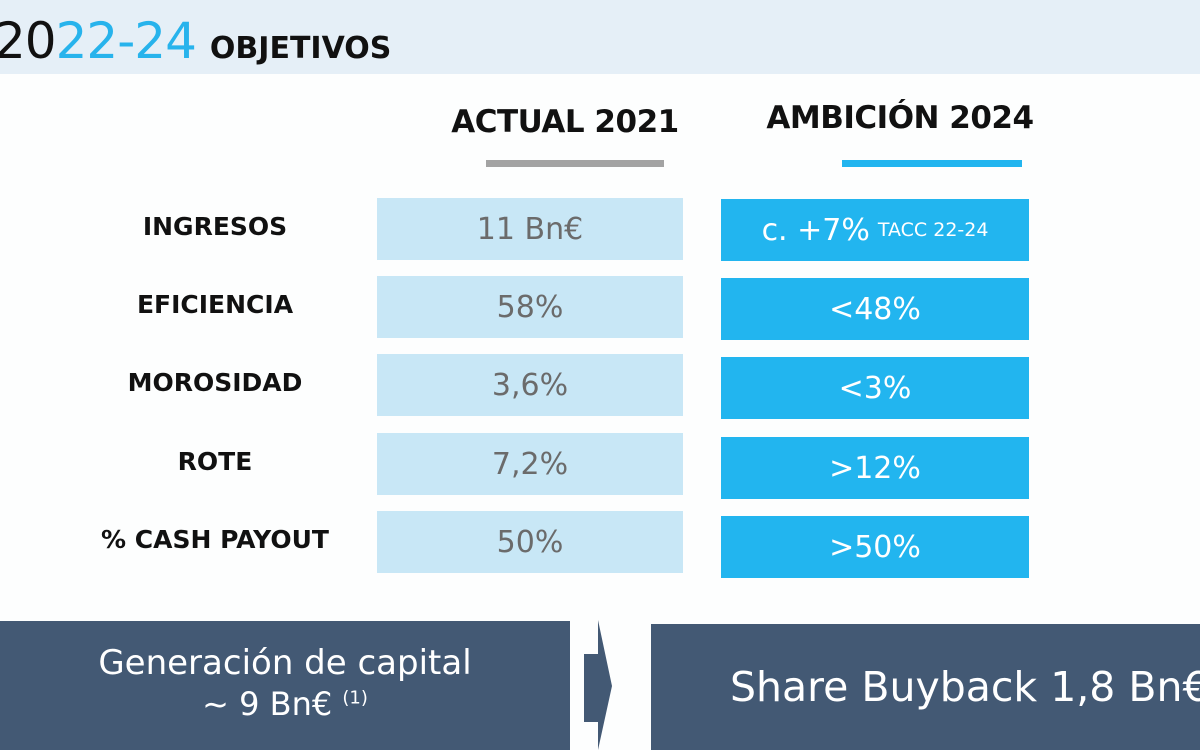 This screenshot has width=1200, height=750. I want to click on actual-text: 11 Bn€, so click(530, 229).